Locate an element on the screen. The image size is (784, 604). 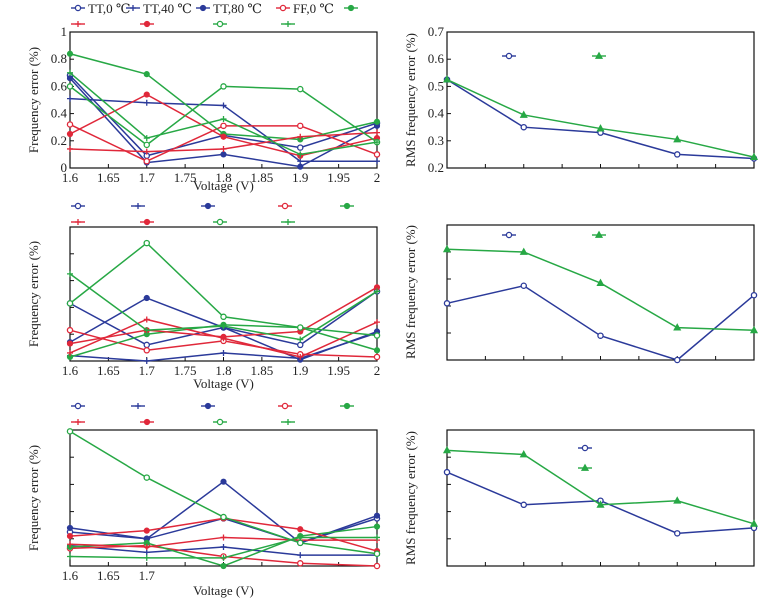
y-tick-label: 0.5 is located at coordinates (436, 85).